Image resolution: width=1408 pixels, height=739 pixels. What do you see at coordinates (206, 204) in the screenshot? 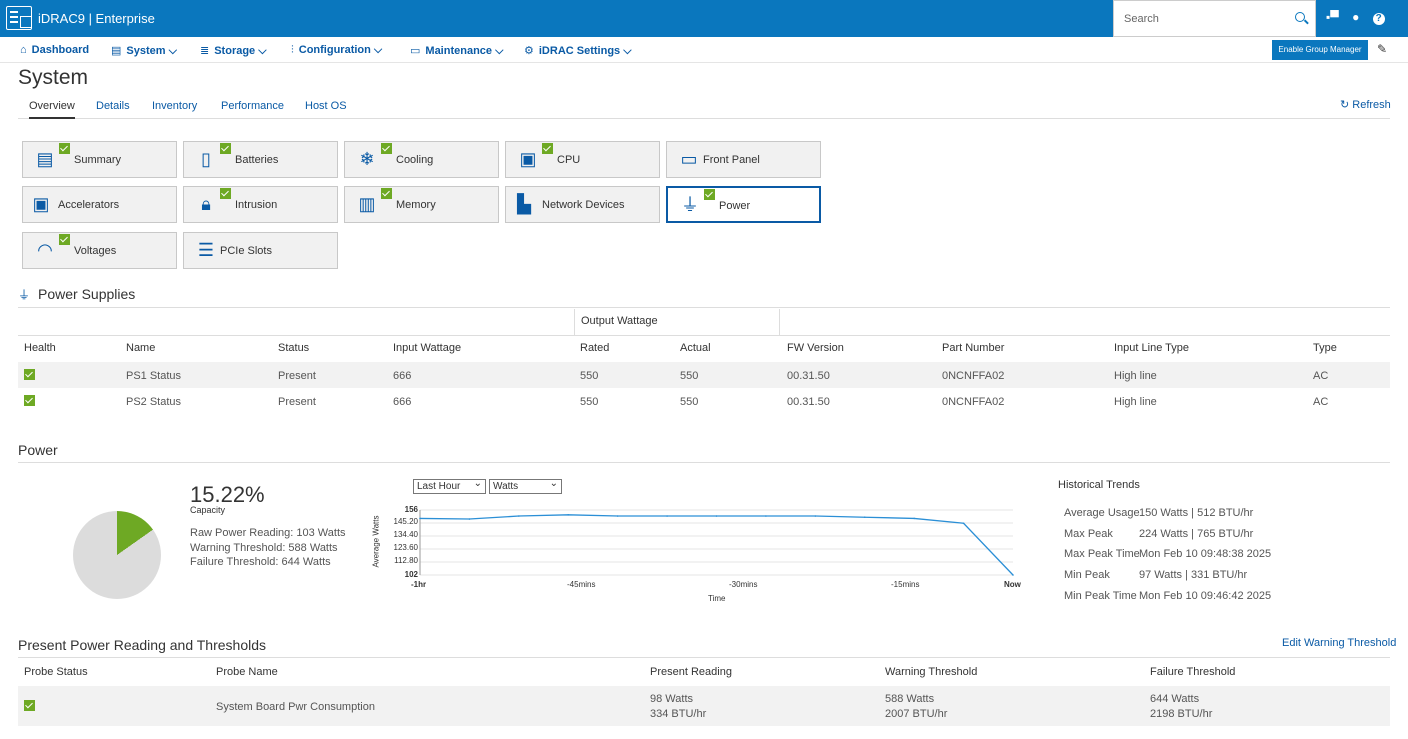
I see `lock-icon: 🔒︎` at bounding box center [206, 204].